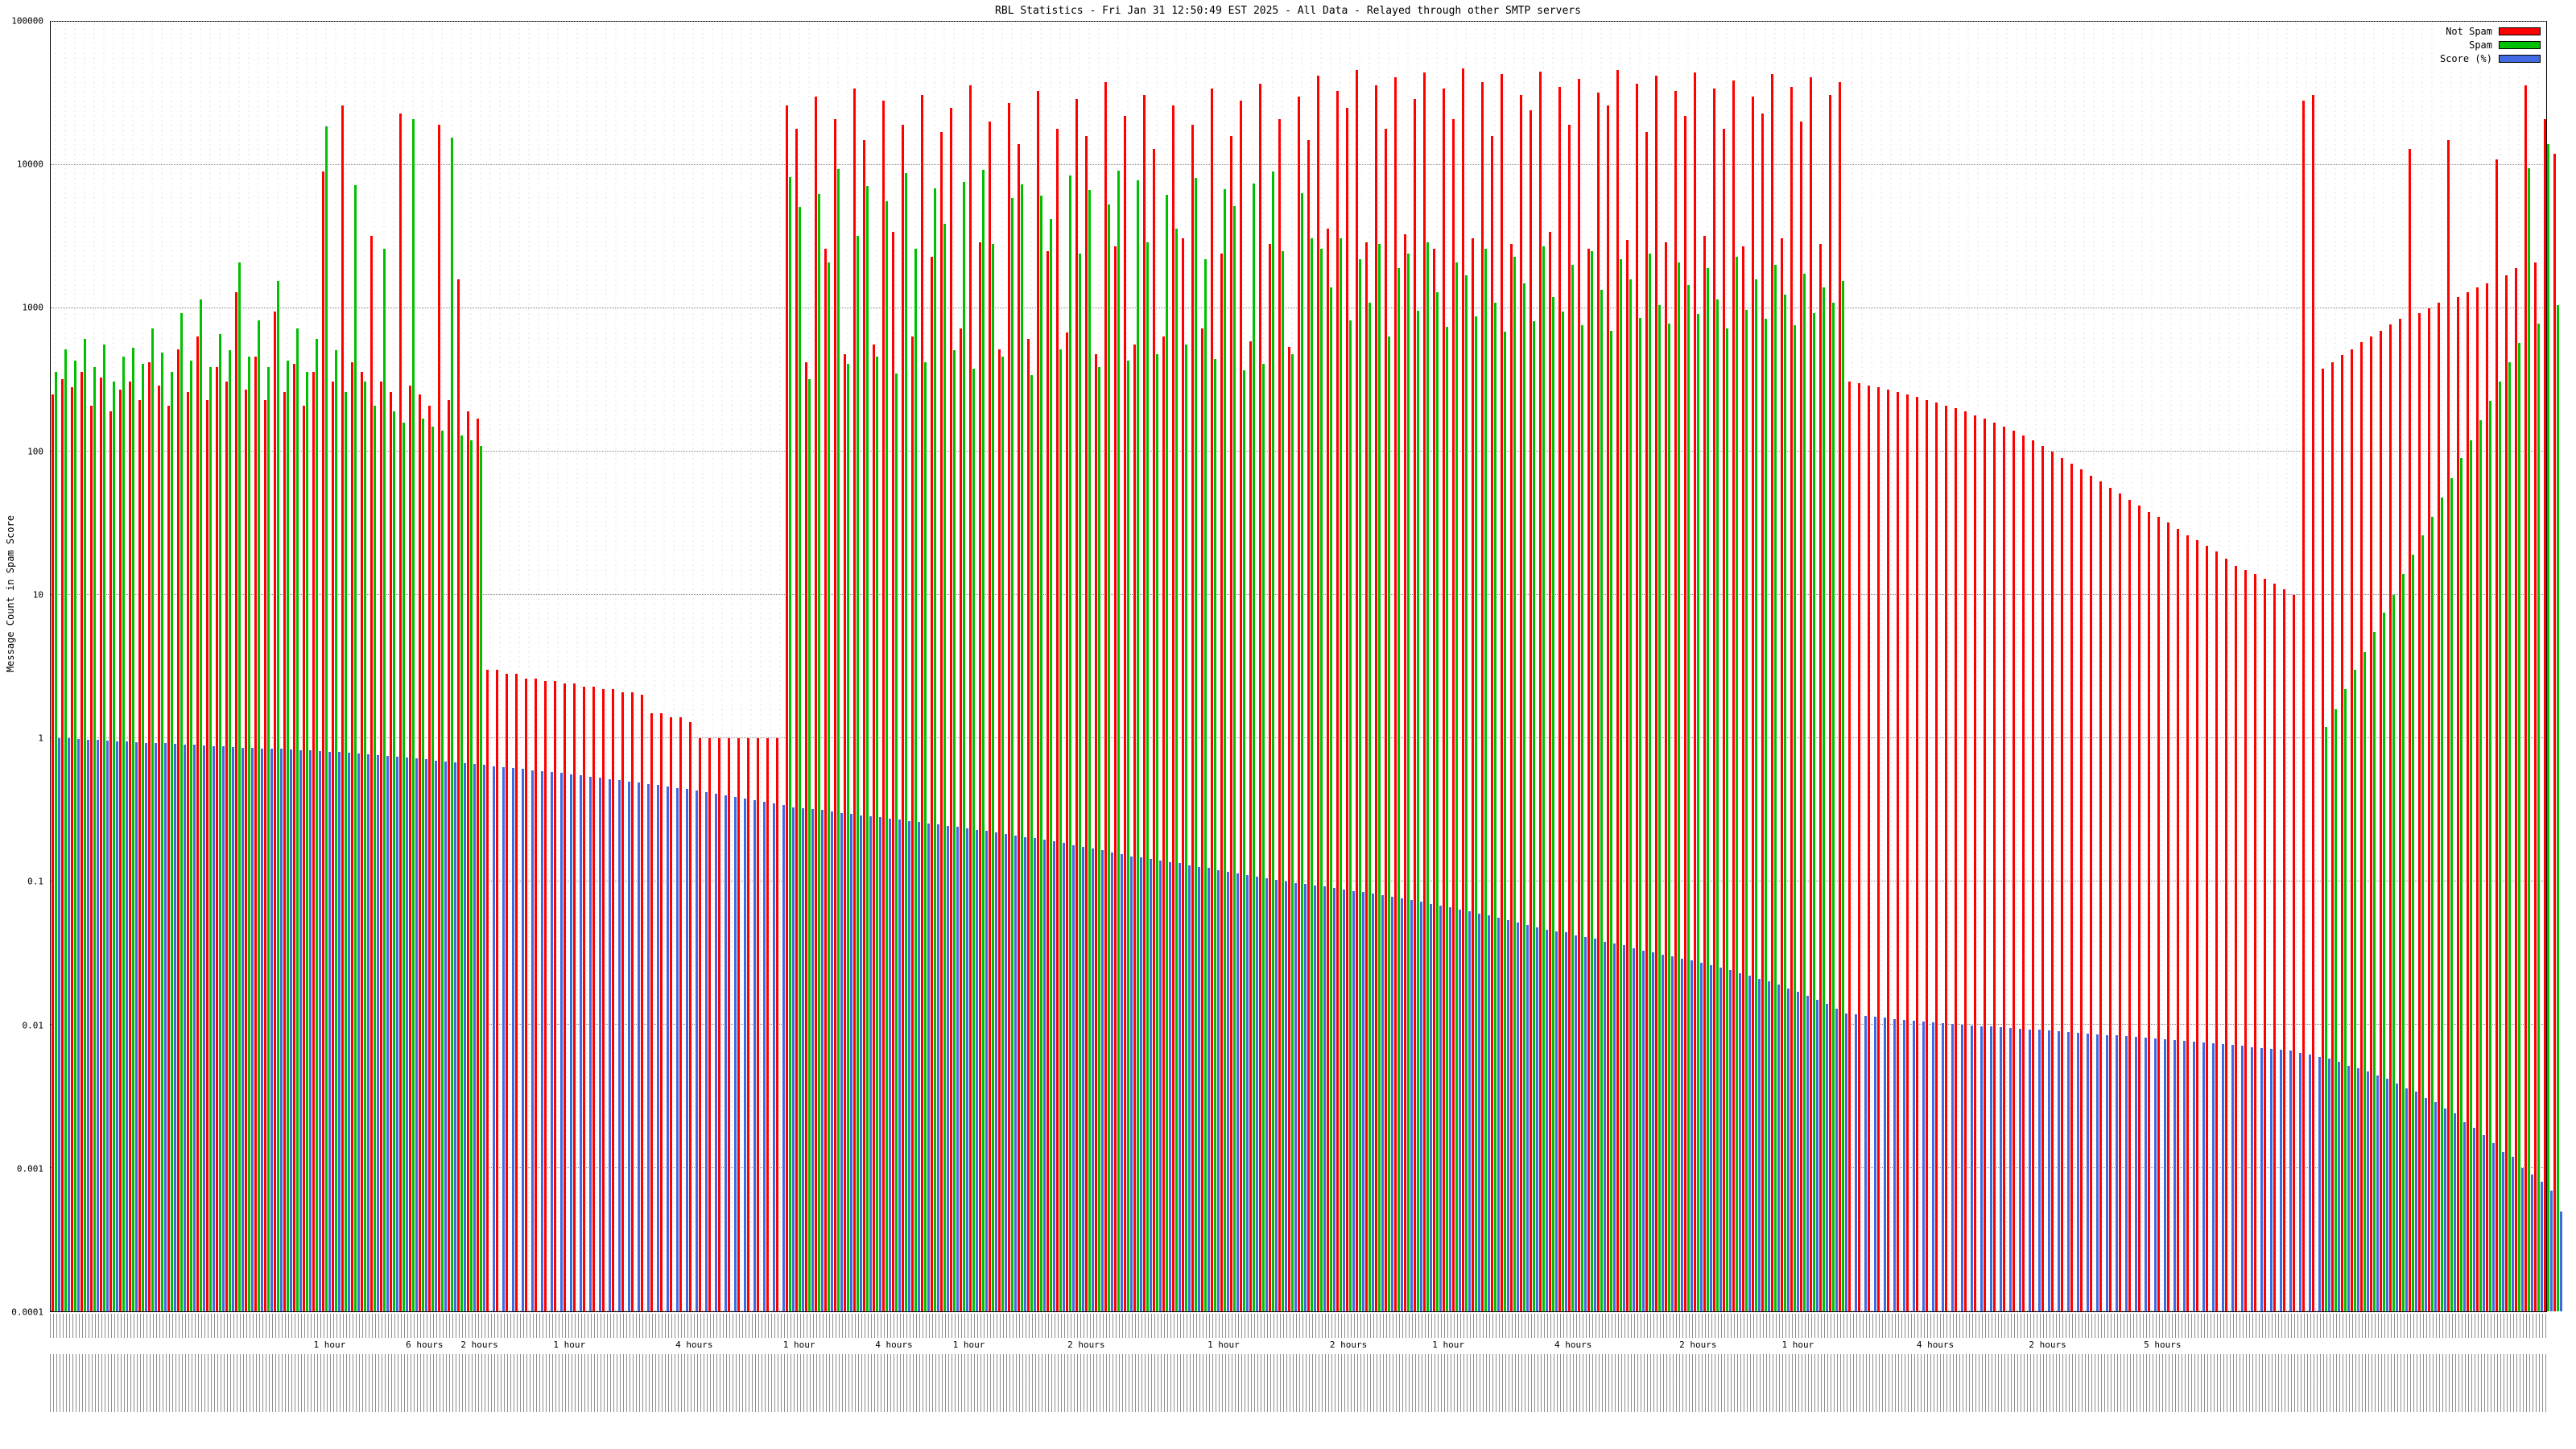 The height and width of the screenshot is (1449, 2576). Describe the element at coordinates (2465, 58) in the screenshot. I see `legend-label: Score (%)` at that location.